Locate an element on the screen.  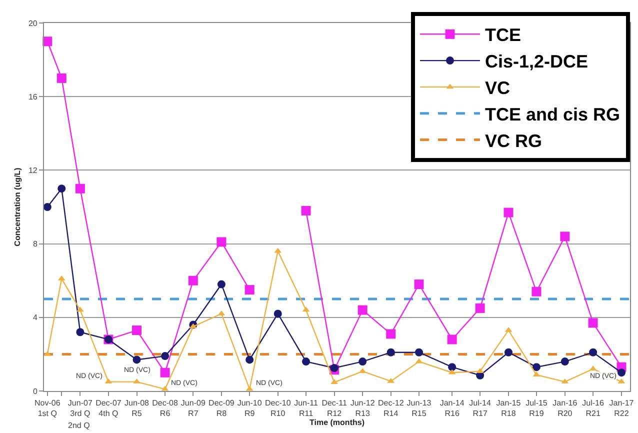
x-tick-label: Nov-06 1st Q is located at coordinates (47, 408).